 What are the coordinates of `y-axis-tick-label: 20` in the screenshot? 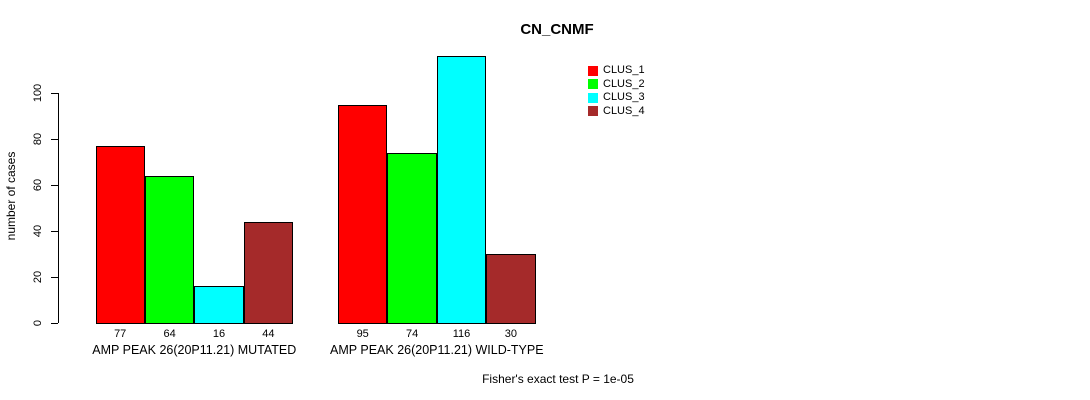 It's located at (38, 277).